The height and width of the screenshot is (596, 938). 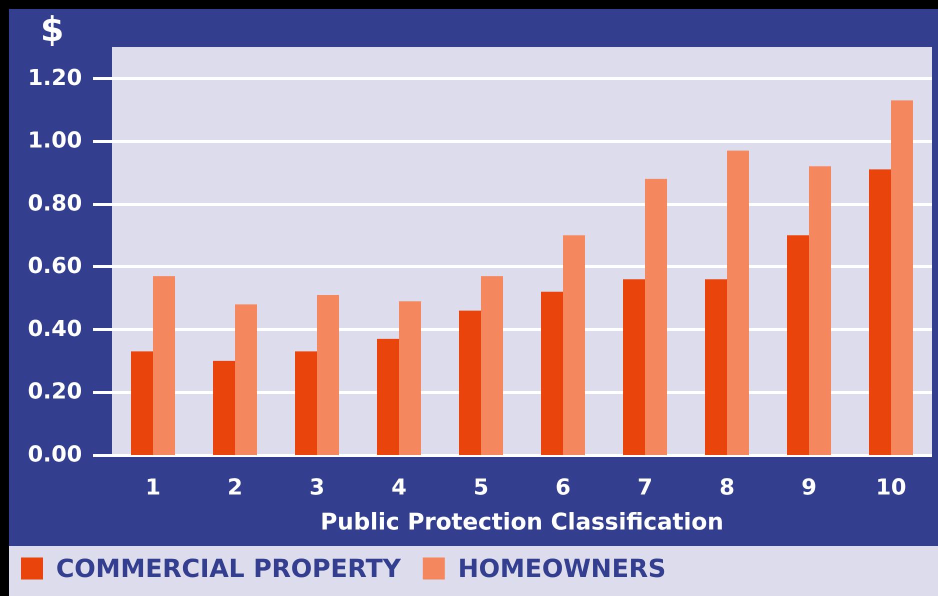 What do you see at coordinates (55, 267) in the screenshot?
I see `y-tick-label: 0.60` at bounding box center [55, 267].